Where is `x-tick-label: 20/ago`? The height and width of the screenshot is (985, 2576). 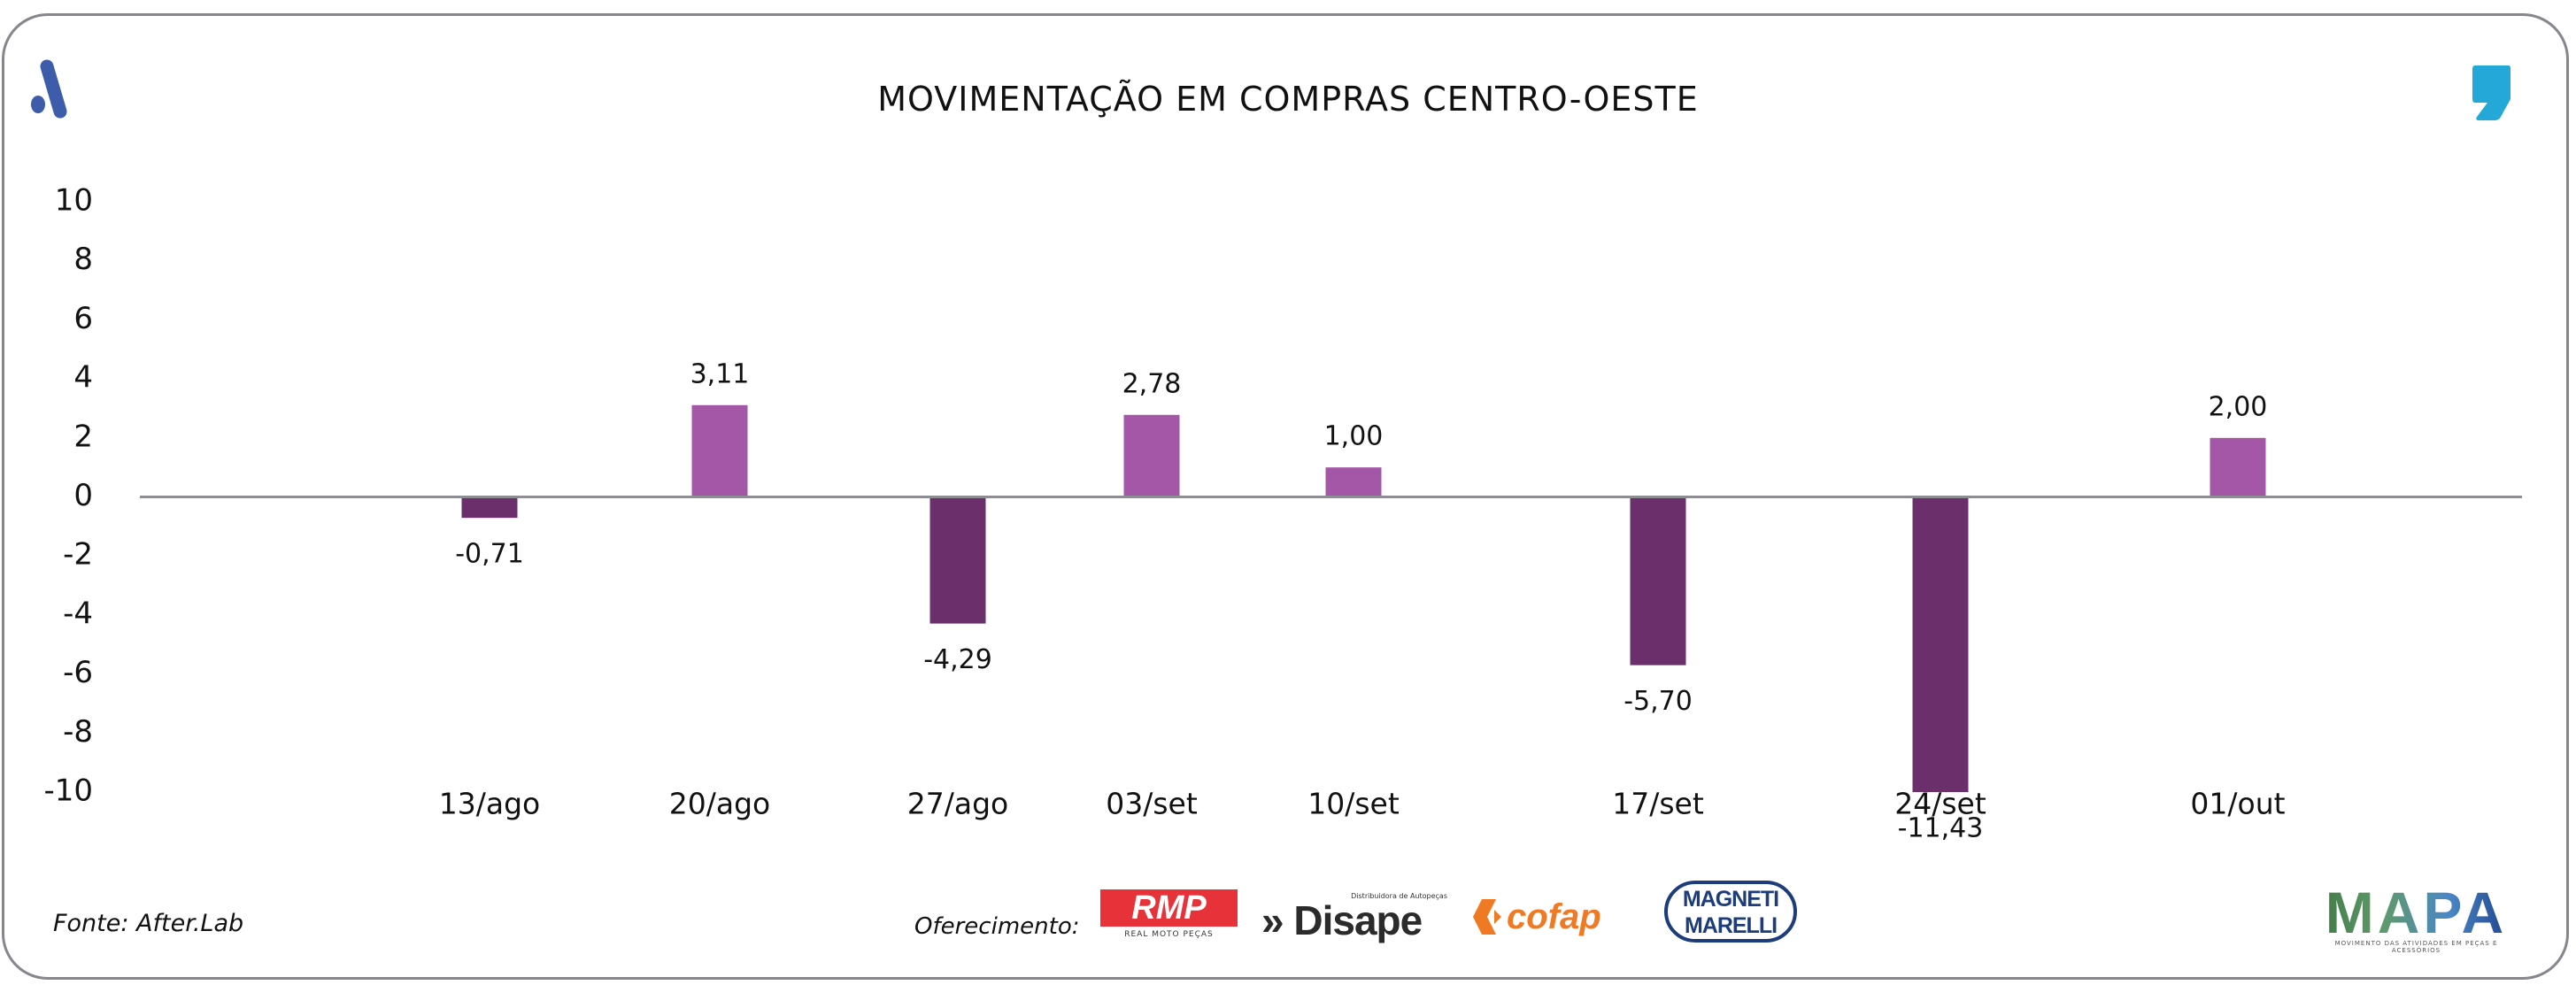 x-tick-label: 20/ago is located at coordinates (719, 804).